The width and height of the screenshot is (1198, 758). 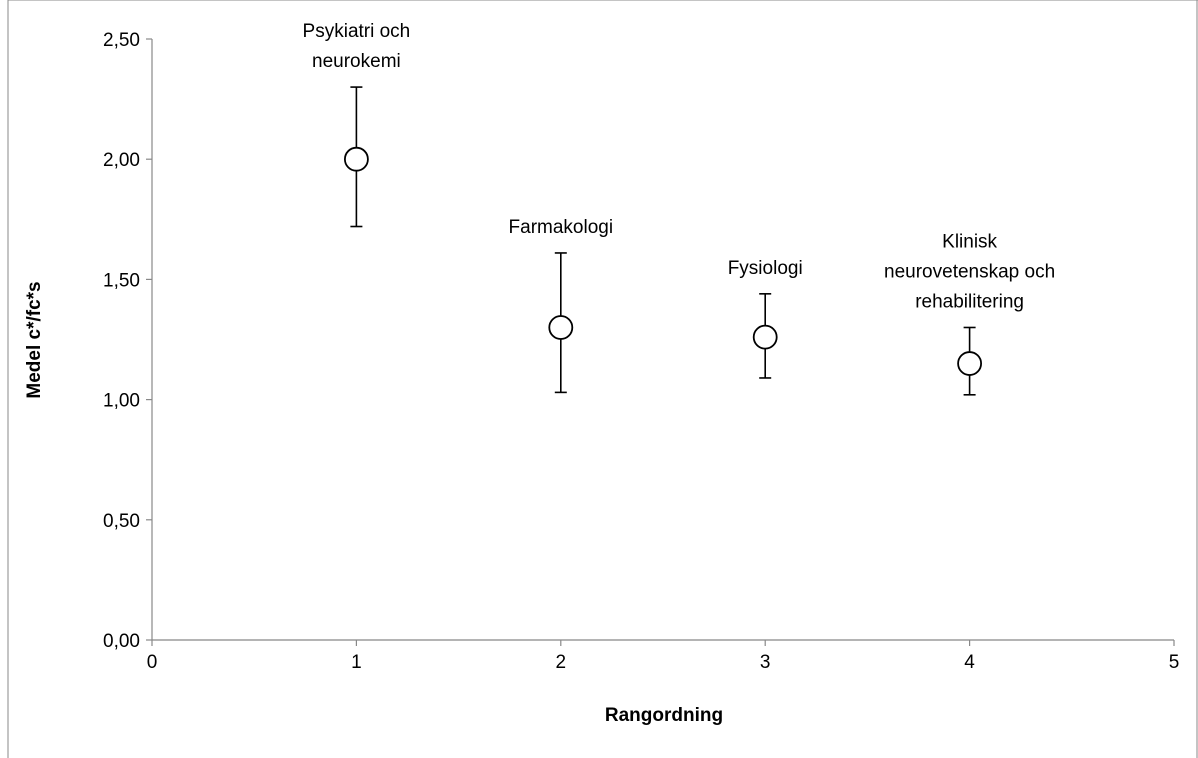 What do you see at coordinates (356, 662) in the screenshot?
I see `x-tick-label: 1` at bounding box center [356, 662].